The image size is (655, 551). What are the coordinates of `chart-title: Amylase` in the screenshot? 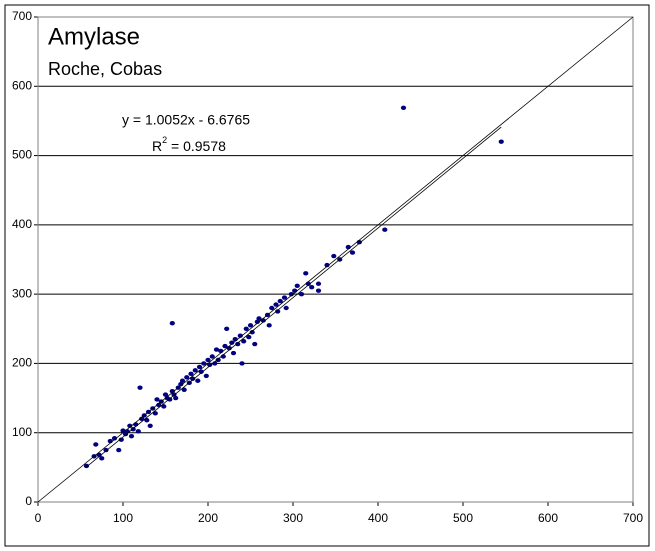 It's located at (94, 36).